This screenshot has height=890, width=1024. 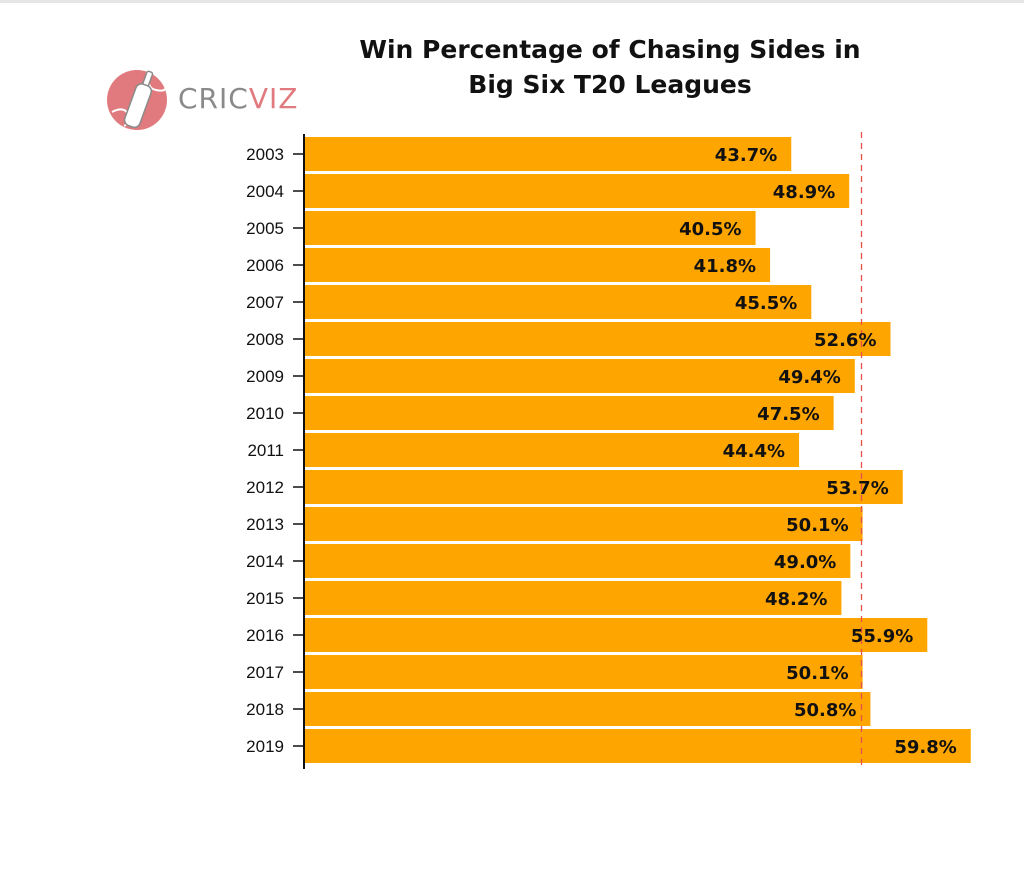 I want to click on y-tick-label-2007: 2007, so click(x=265, y=302).